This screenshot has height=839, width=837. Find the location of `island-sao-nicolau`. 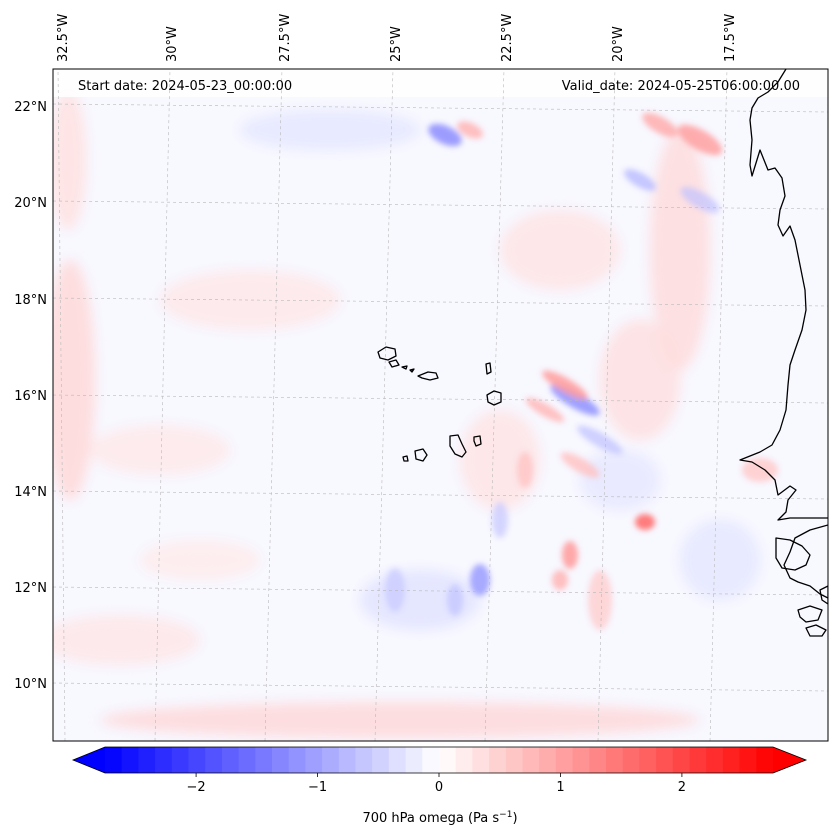

island-sao-nicolau is located at coordinates (428, 376).